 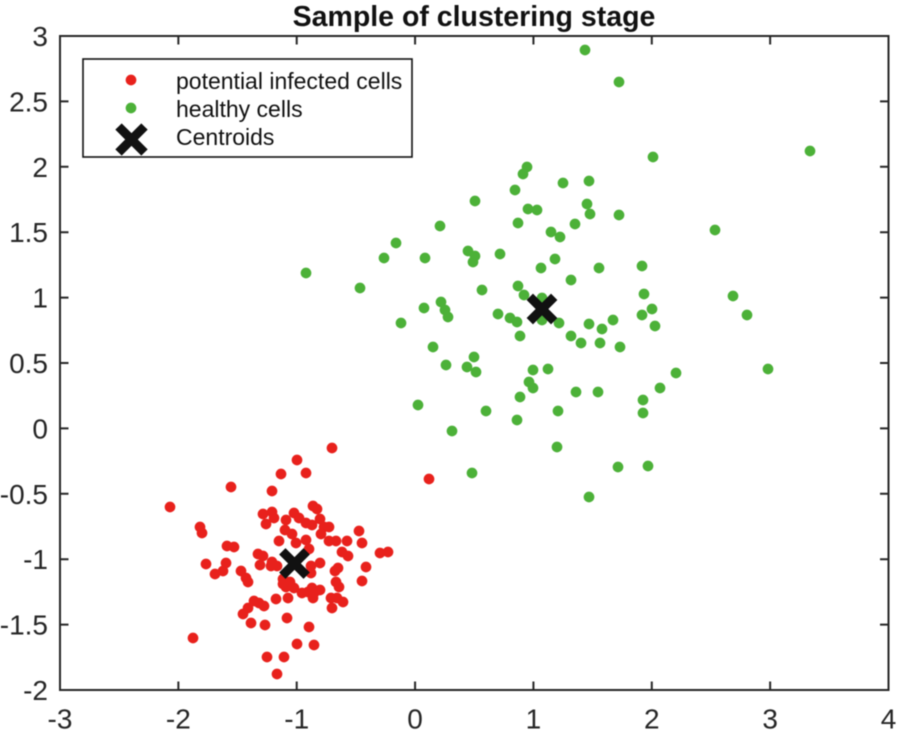 I want to click on svg-text: -1.5, so click(x=24, y=625).